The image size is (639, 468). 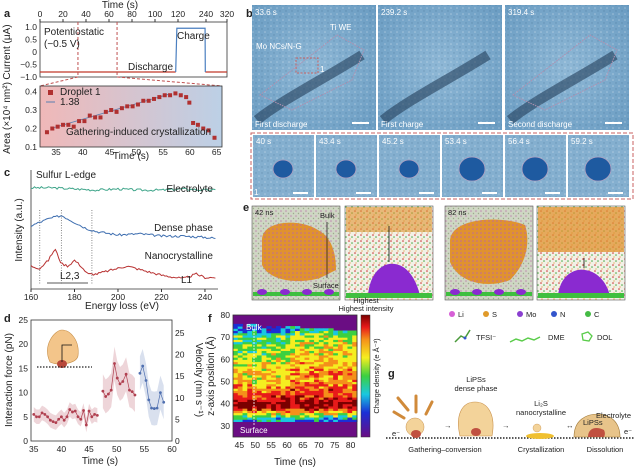 What do you see at coordinates (226, 315) in the screenshot?
I see `f-ytick-label: 80` at bounding box center [226, 315].